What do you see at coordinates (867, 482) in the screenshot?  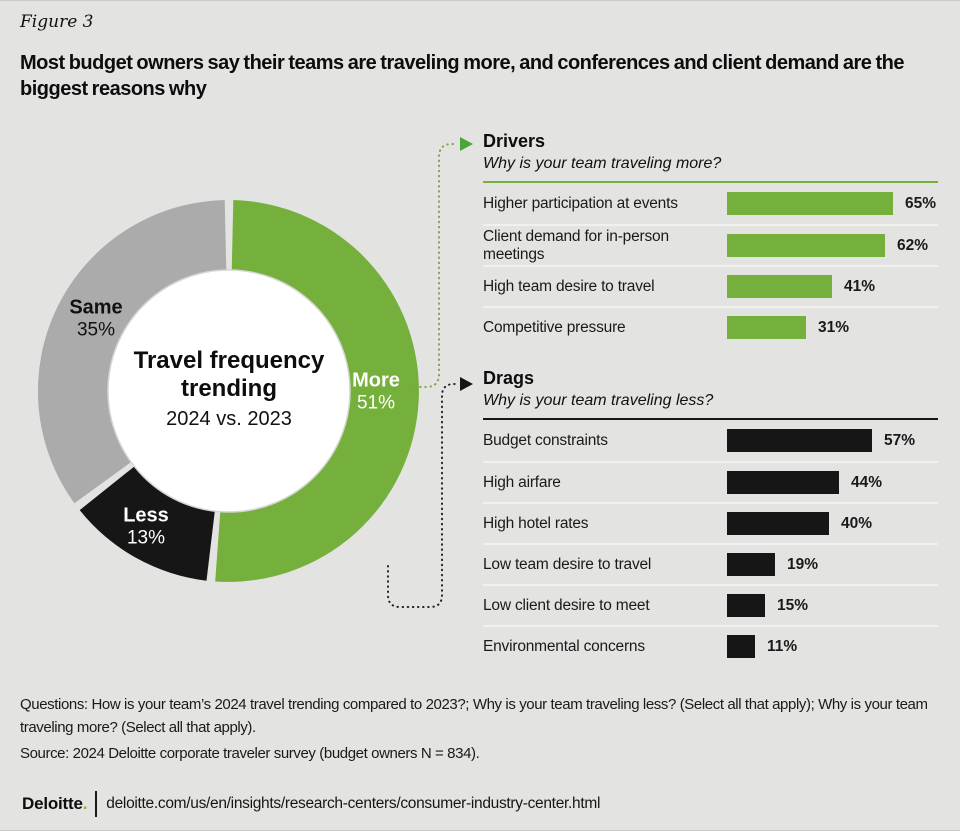 I see `bar-value: 44%` at bounding box center [867, 482].